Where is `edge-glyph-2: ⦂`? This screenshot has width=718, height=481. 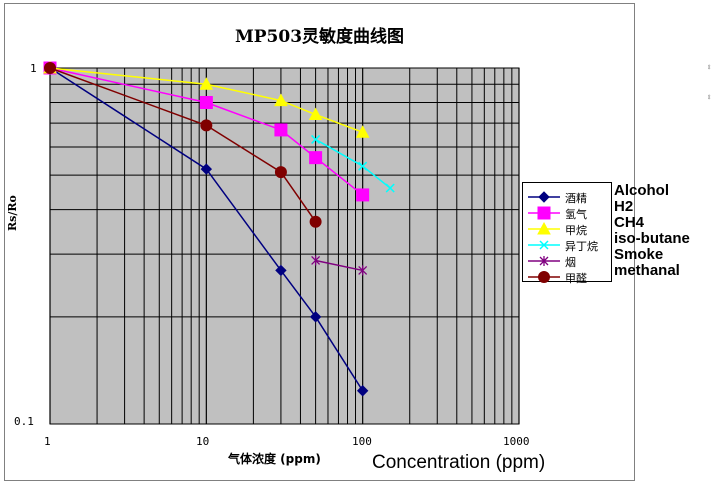
edge-glyph-2: ⦂ is located at coordinates (709, 96).